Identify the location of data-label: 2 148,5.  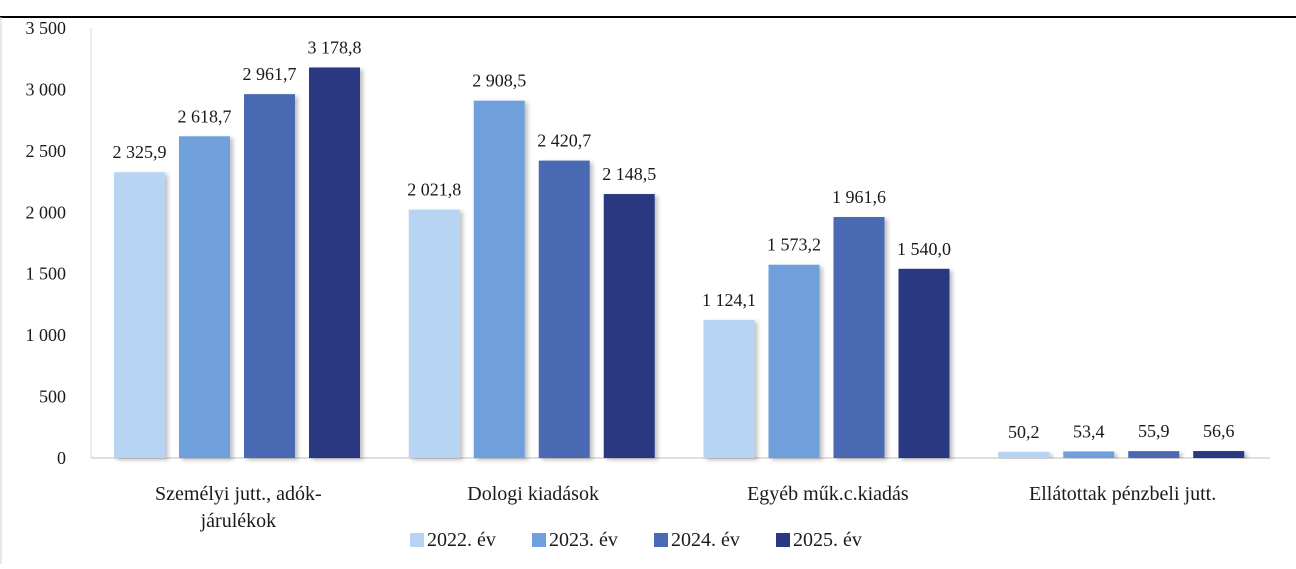
(629, 174).